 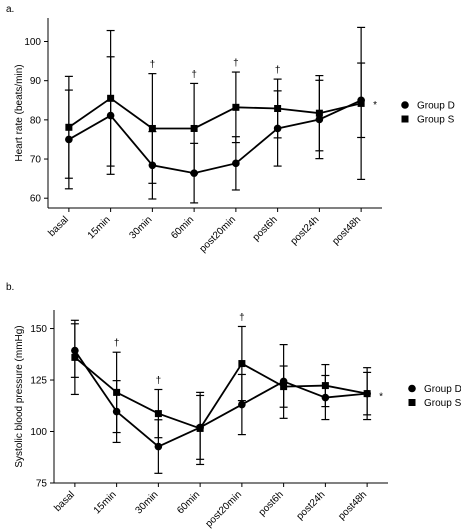 What do you see at coordinates (42, 484) in the screenshot?
I see `y-tick-label: 75` at bounding box center [42, 484].